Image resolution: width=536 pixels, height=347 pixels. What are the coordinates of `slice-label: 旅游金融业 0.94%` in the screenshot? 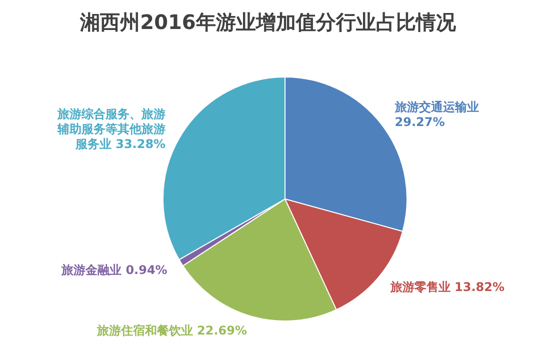 It's located at (114, 270).